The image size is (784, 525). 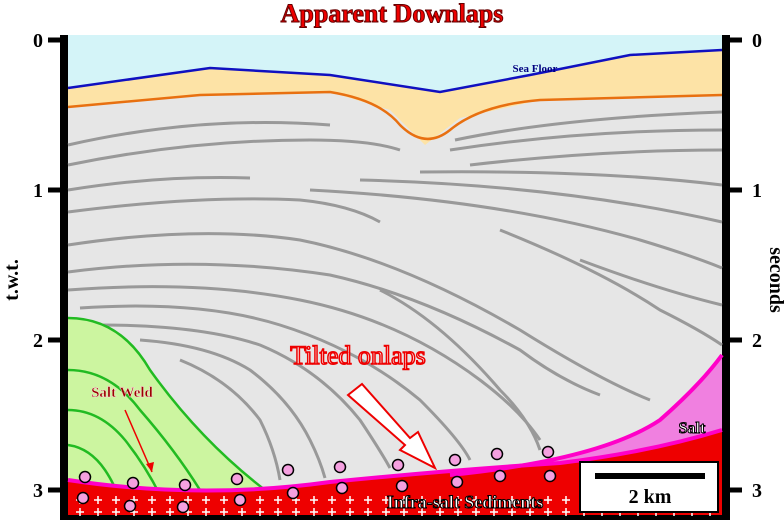 I want to click on weld-label: Salt Weld, so click(x=122, y=393).